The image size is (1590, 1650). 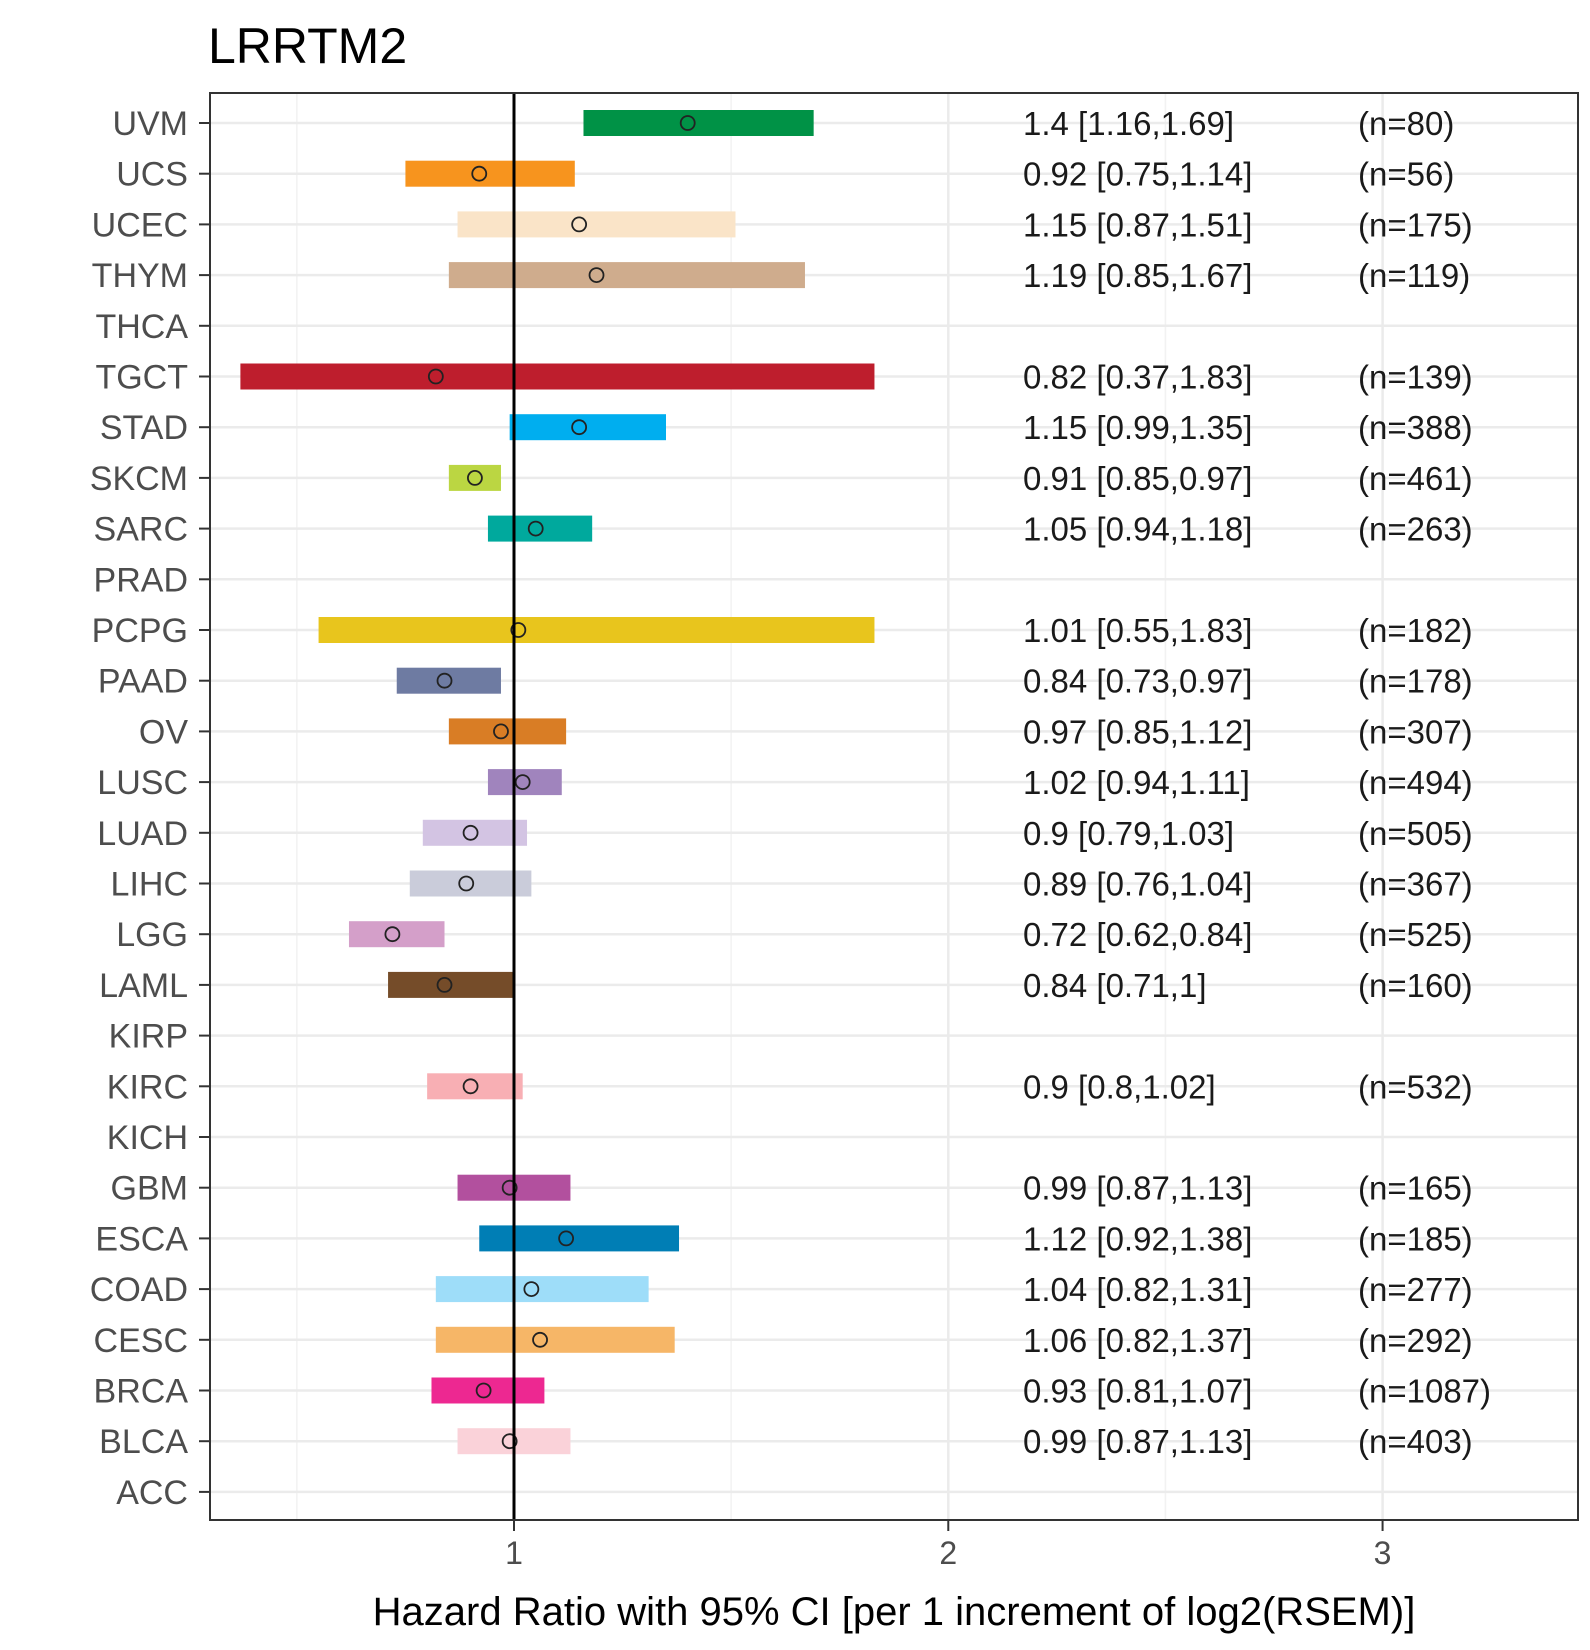 I want to click on n-annotation-lusc: (n=494), so click(x=1415, y=782).